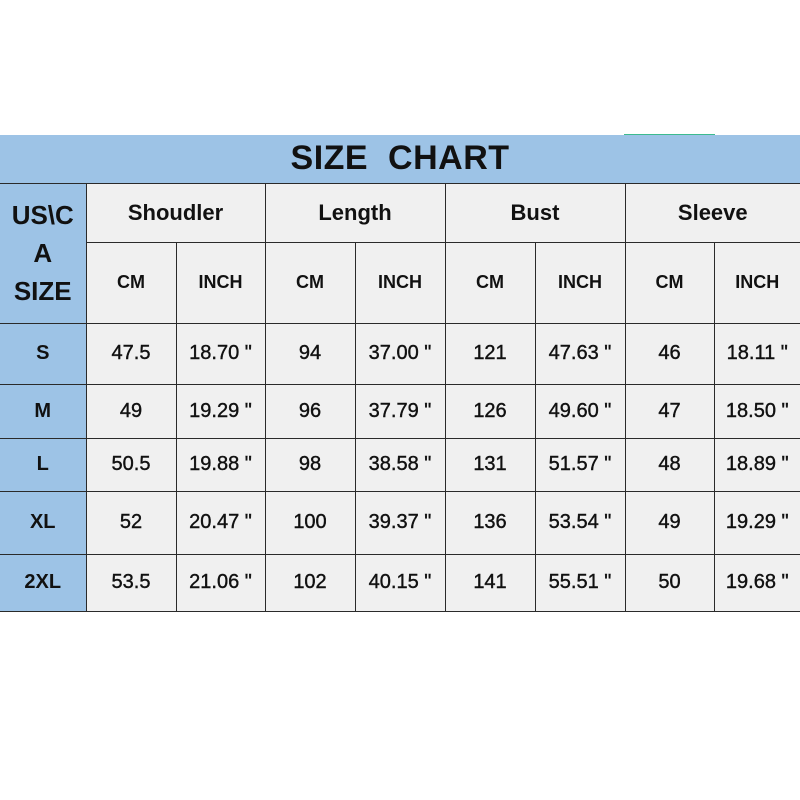  Describe the element at coordinates (131, 522) in the screenshot. I see `measurement-cell: 52` at that location.